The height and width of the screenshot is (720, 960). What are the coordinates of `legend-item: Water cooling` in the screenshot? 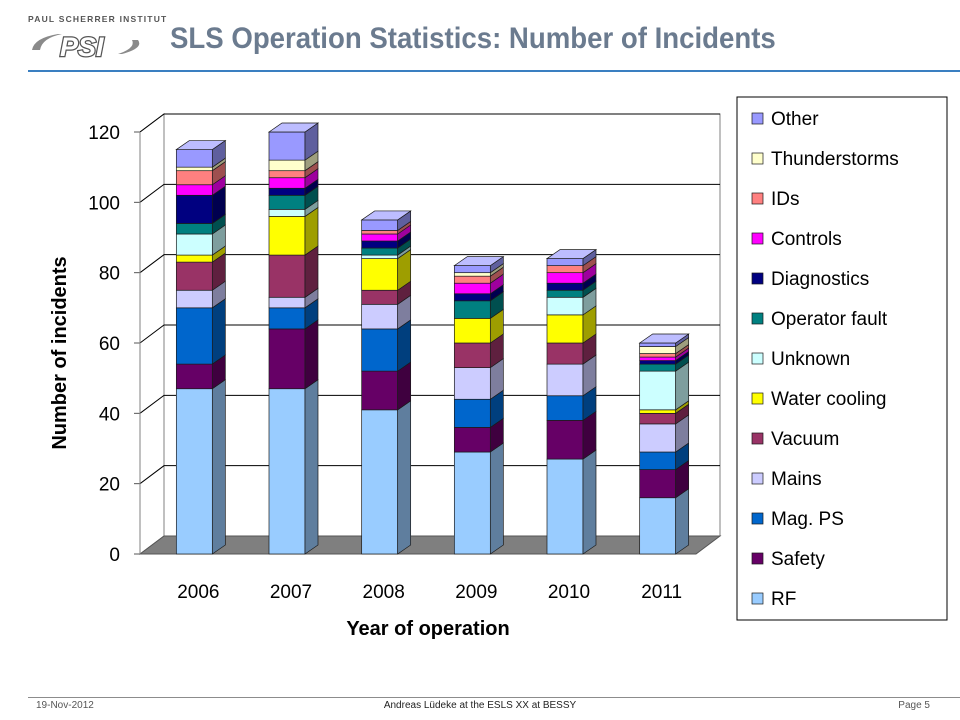 It's located at (818, 399).